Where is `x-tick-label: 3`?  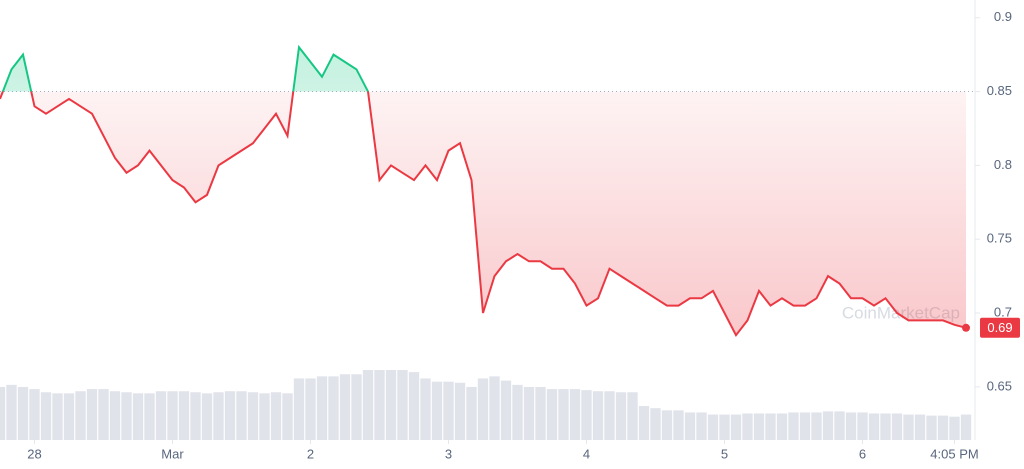 x-tick-label: 3 is located at coordinates (448, 453).